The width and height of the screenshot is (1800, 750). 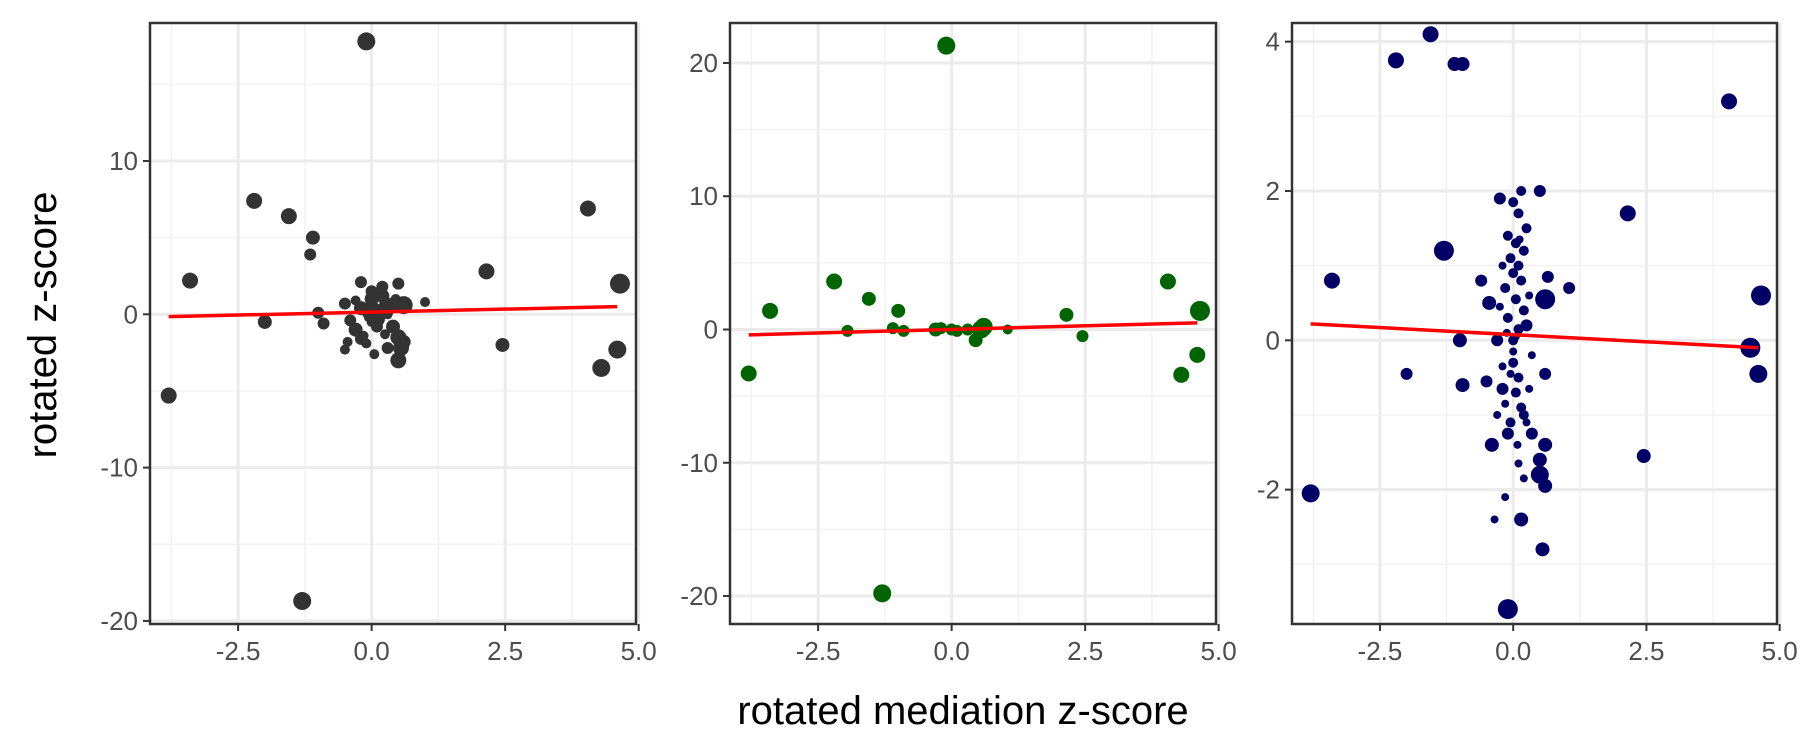 What do you see at coordinates (1273, 42) in the screenshot?
I see `y-tick-label: 4` at bounding box center [1273, 42].